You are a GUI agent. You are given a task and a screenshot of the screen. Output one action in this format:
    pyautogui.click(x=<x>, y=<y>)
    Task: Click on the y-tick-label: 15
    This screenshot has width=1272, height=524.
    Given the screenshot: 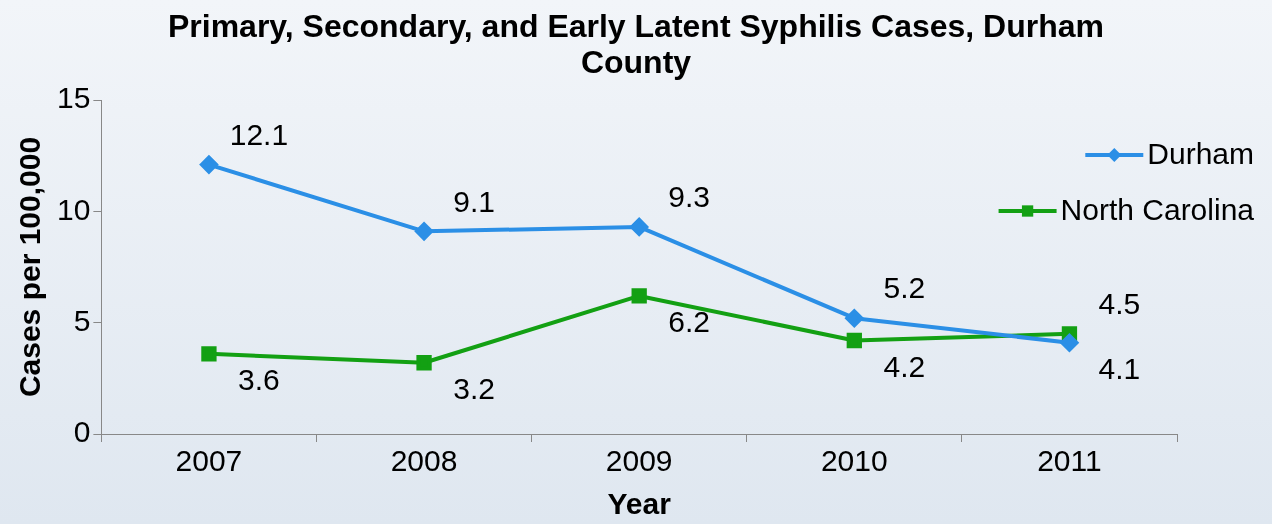 What is the action you would take?
    pyautogui.click(x=73, y=98)
    